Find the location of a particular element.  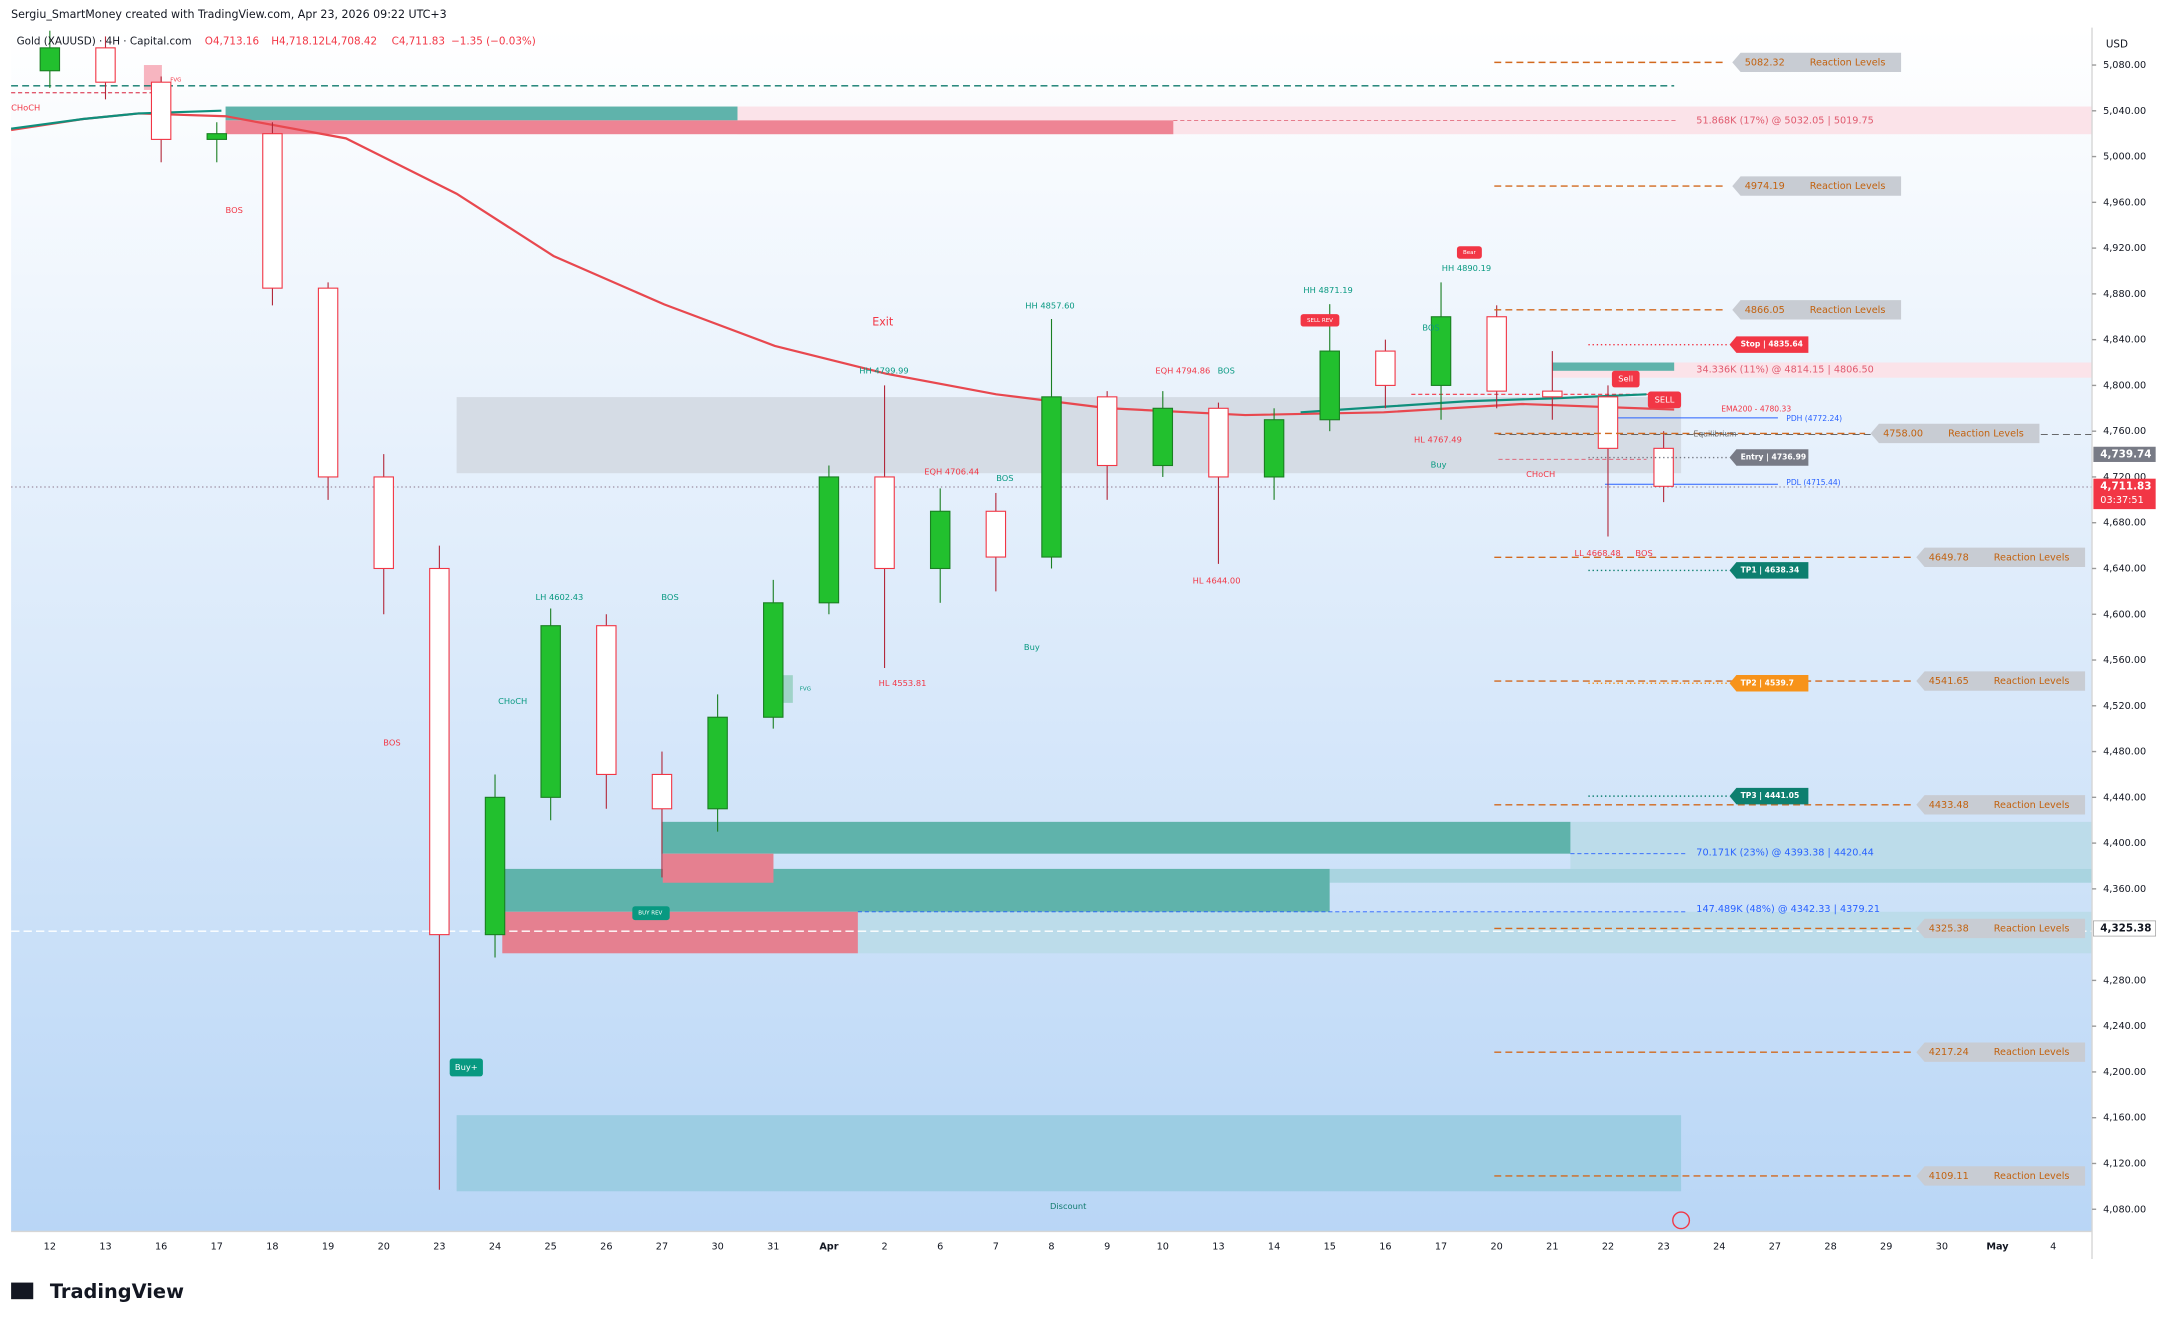

price-tick: 4,720.00 is located at coordinates (2124, 477).